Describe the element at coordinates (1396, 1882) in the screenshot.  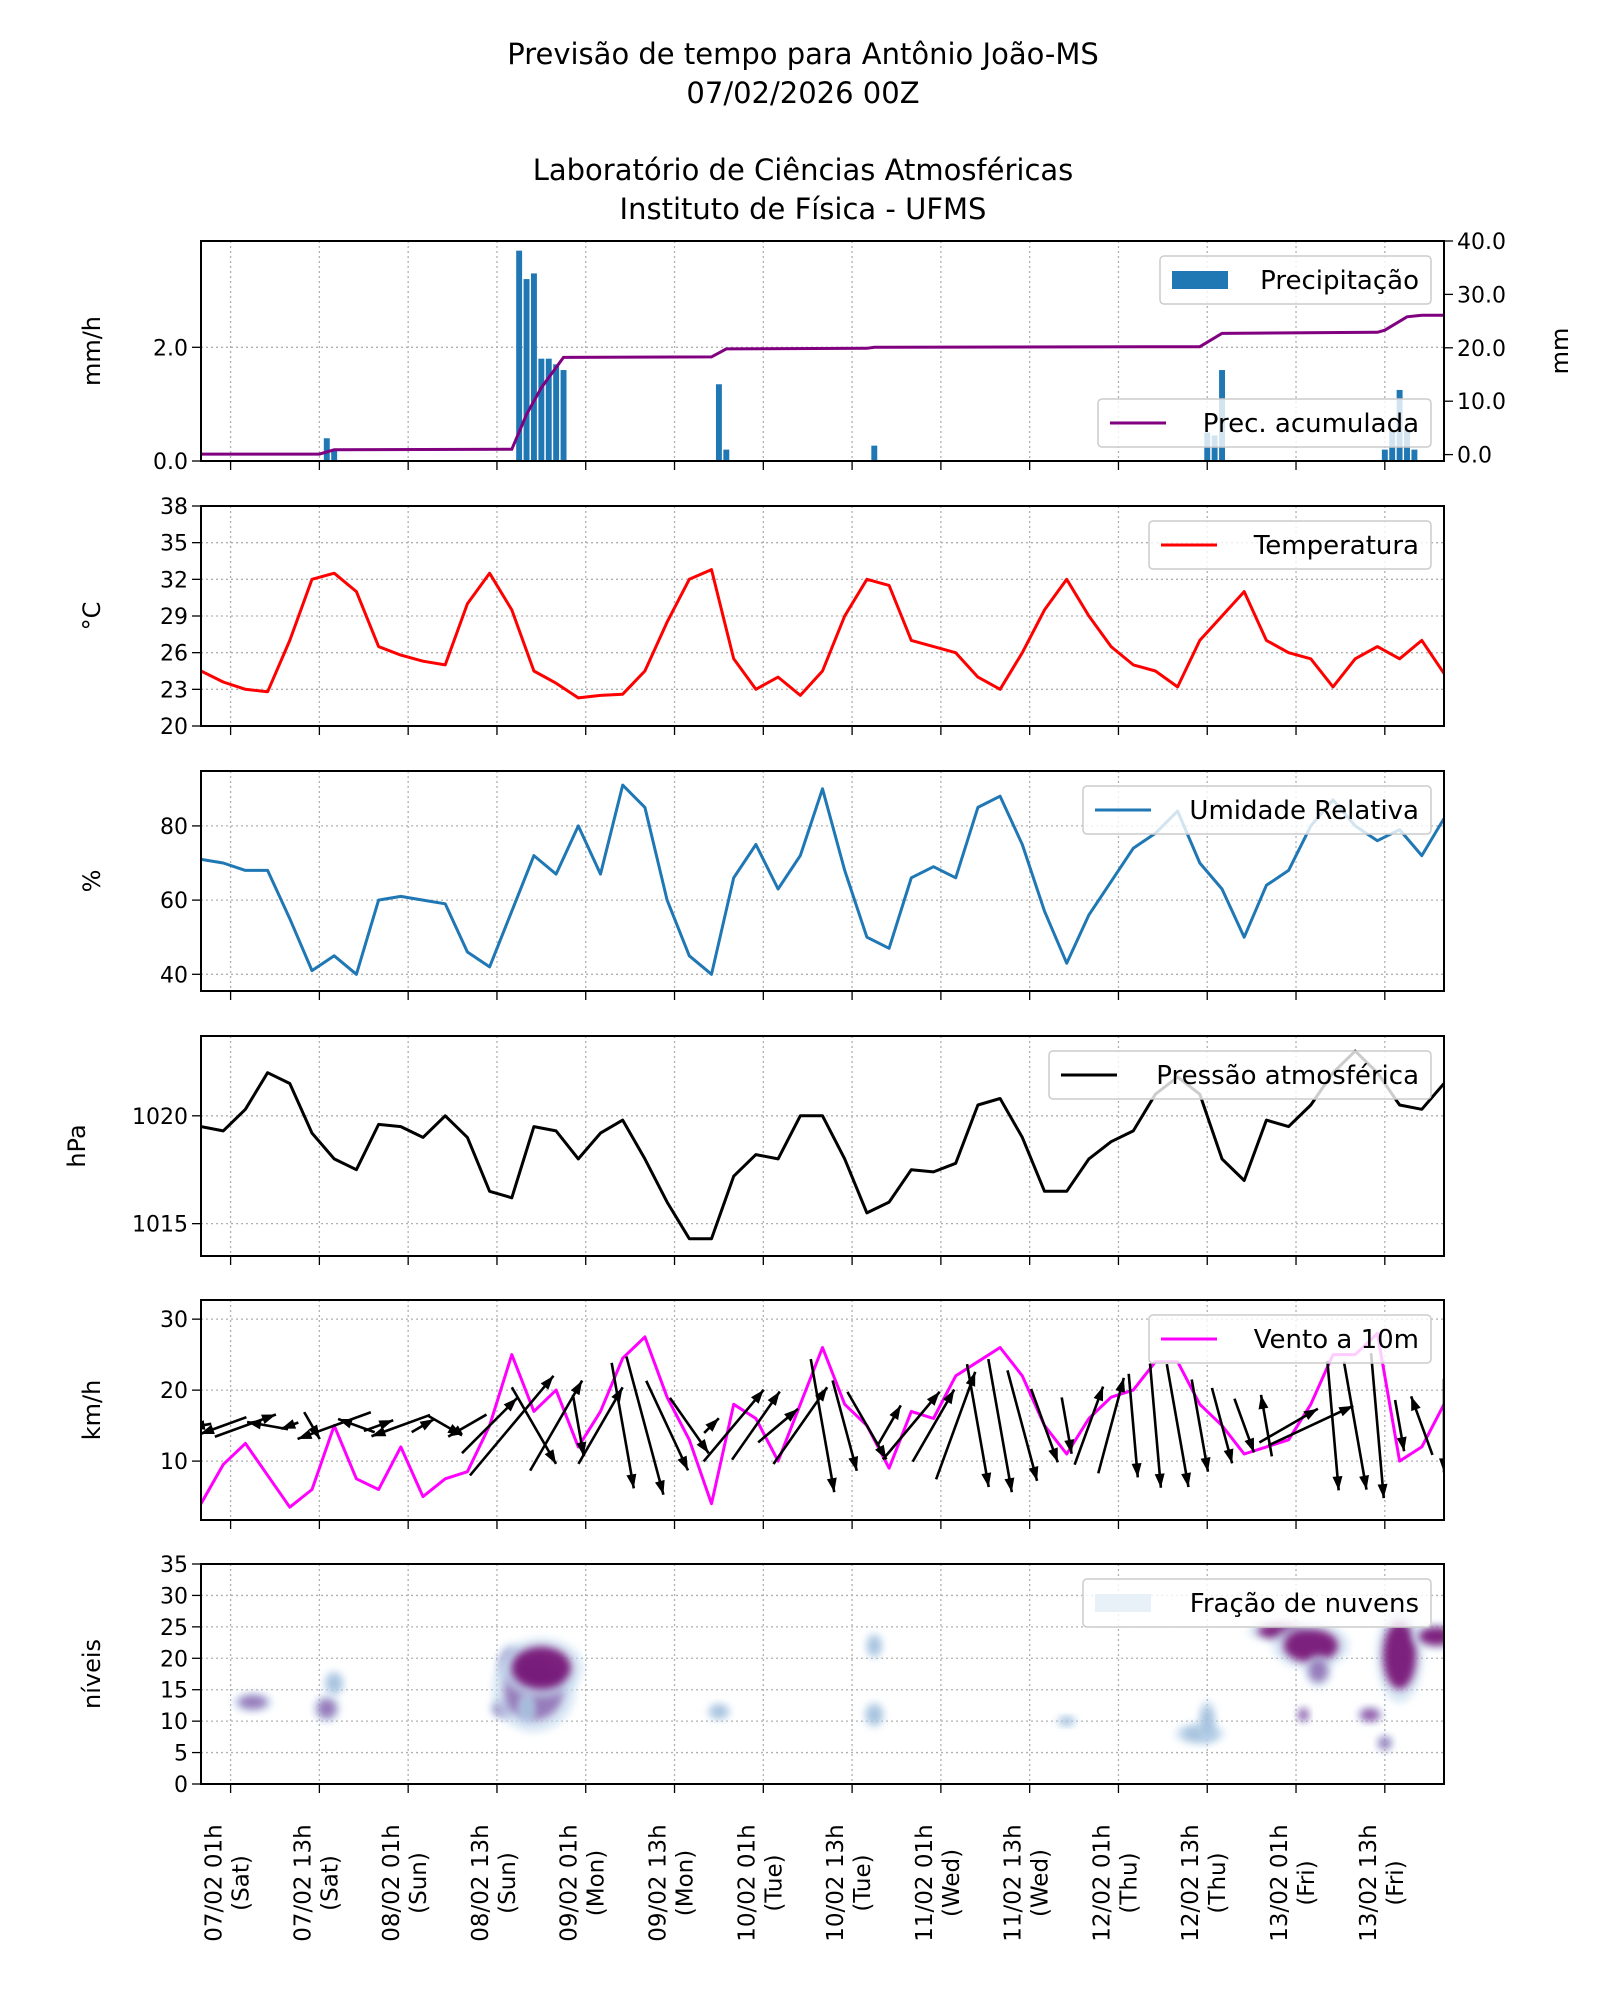
I see `x-tick-label-day: (Fri)` at that location.